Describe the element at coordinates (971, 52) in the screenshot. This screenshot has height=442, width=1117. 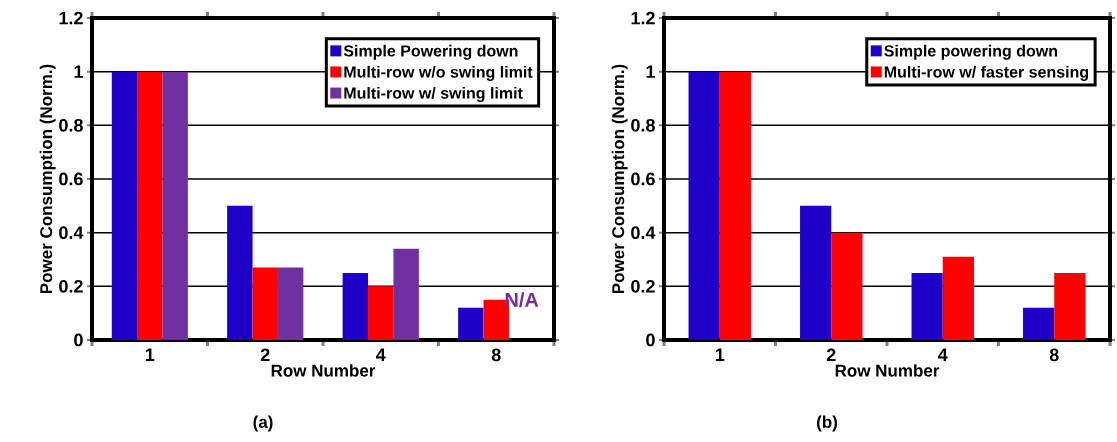
I see `legend-label: Simple powering down` at that location.